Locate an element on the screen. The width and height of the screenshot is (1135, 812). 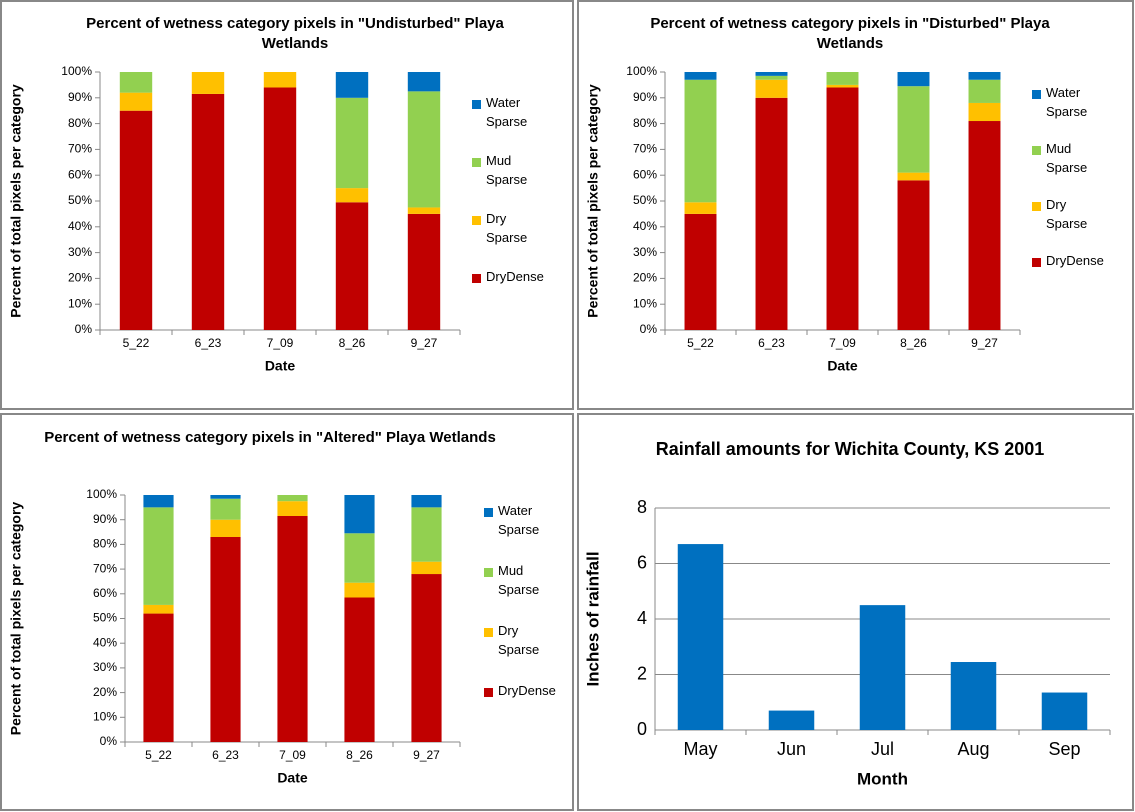
x-tick-label: 7_09 is located at coordinates (292, 755).